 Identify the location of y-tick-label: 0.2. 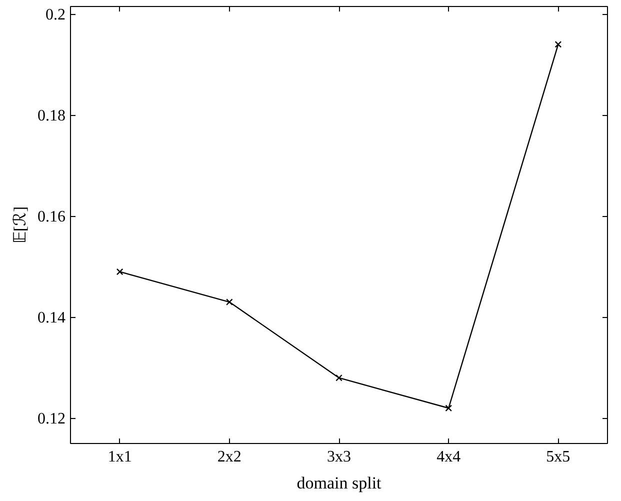
(56, 15).